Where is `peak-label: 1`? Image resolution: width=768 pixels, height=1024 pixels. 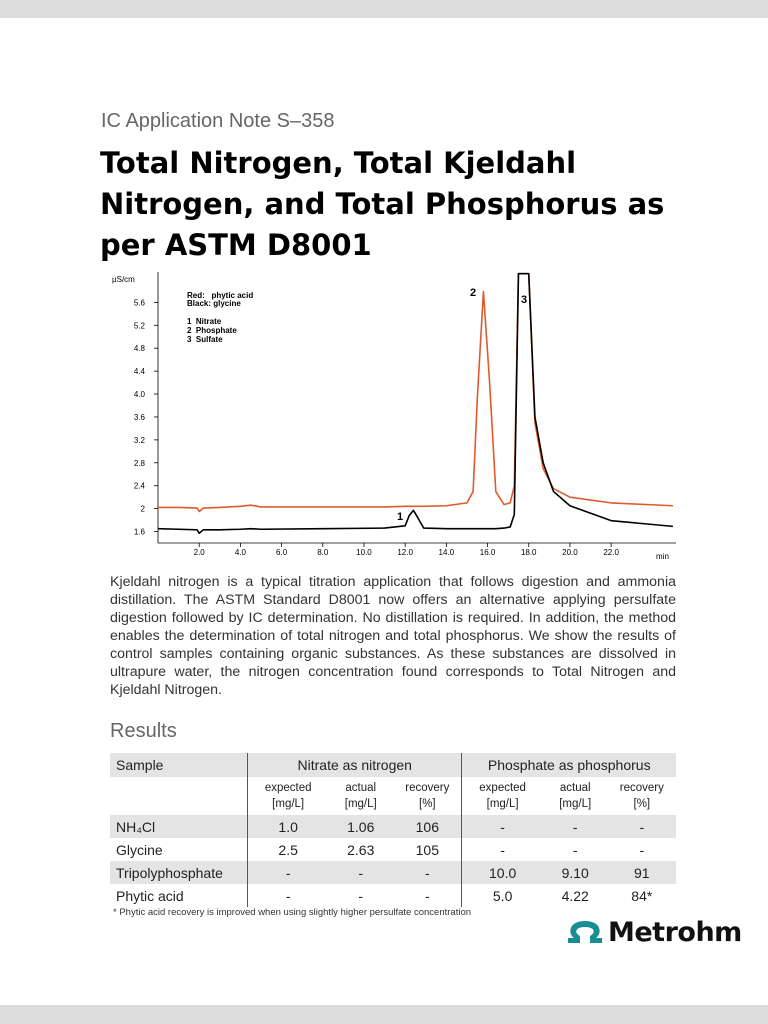 peak-label: 1 is located at coordinates (400, 517).